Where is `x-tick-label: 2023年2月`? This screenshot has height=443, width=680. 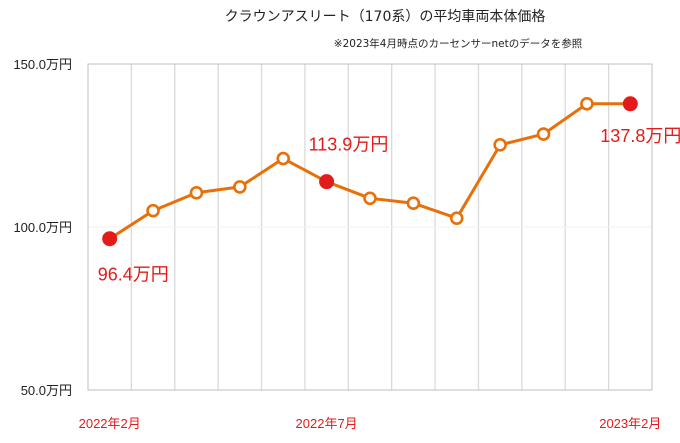
x-tick-label: 2023年2月 is located at coordinates (630, 423).